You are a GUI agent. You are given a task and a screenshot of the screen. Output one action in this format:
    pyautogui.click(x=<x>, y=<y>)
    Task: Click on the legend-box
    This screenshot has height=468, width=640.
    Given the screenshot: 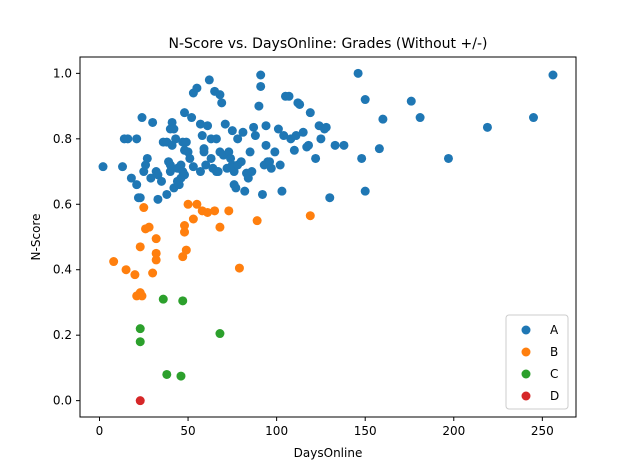 What is the action you would take?
    pyautogui.click(x=537, y=362)
    